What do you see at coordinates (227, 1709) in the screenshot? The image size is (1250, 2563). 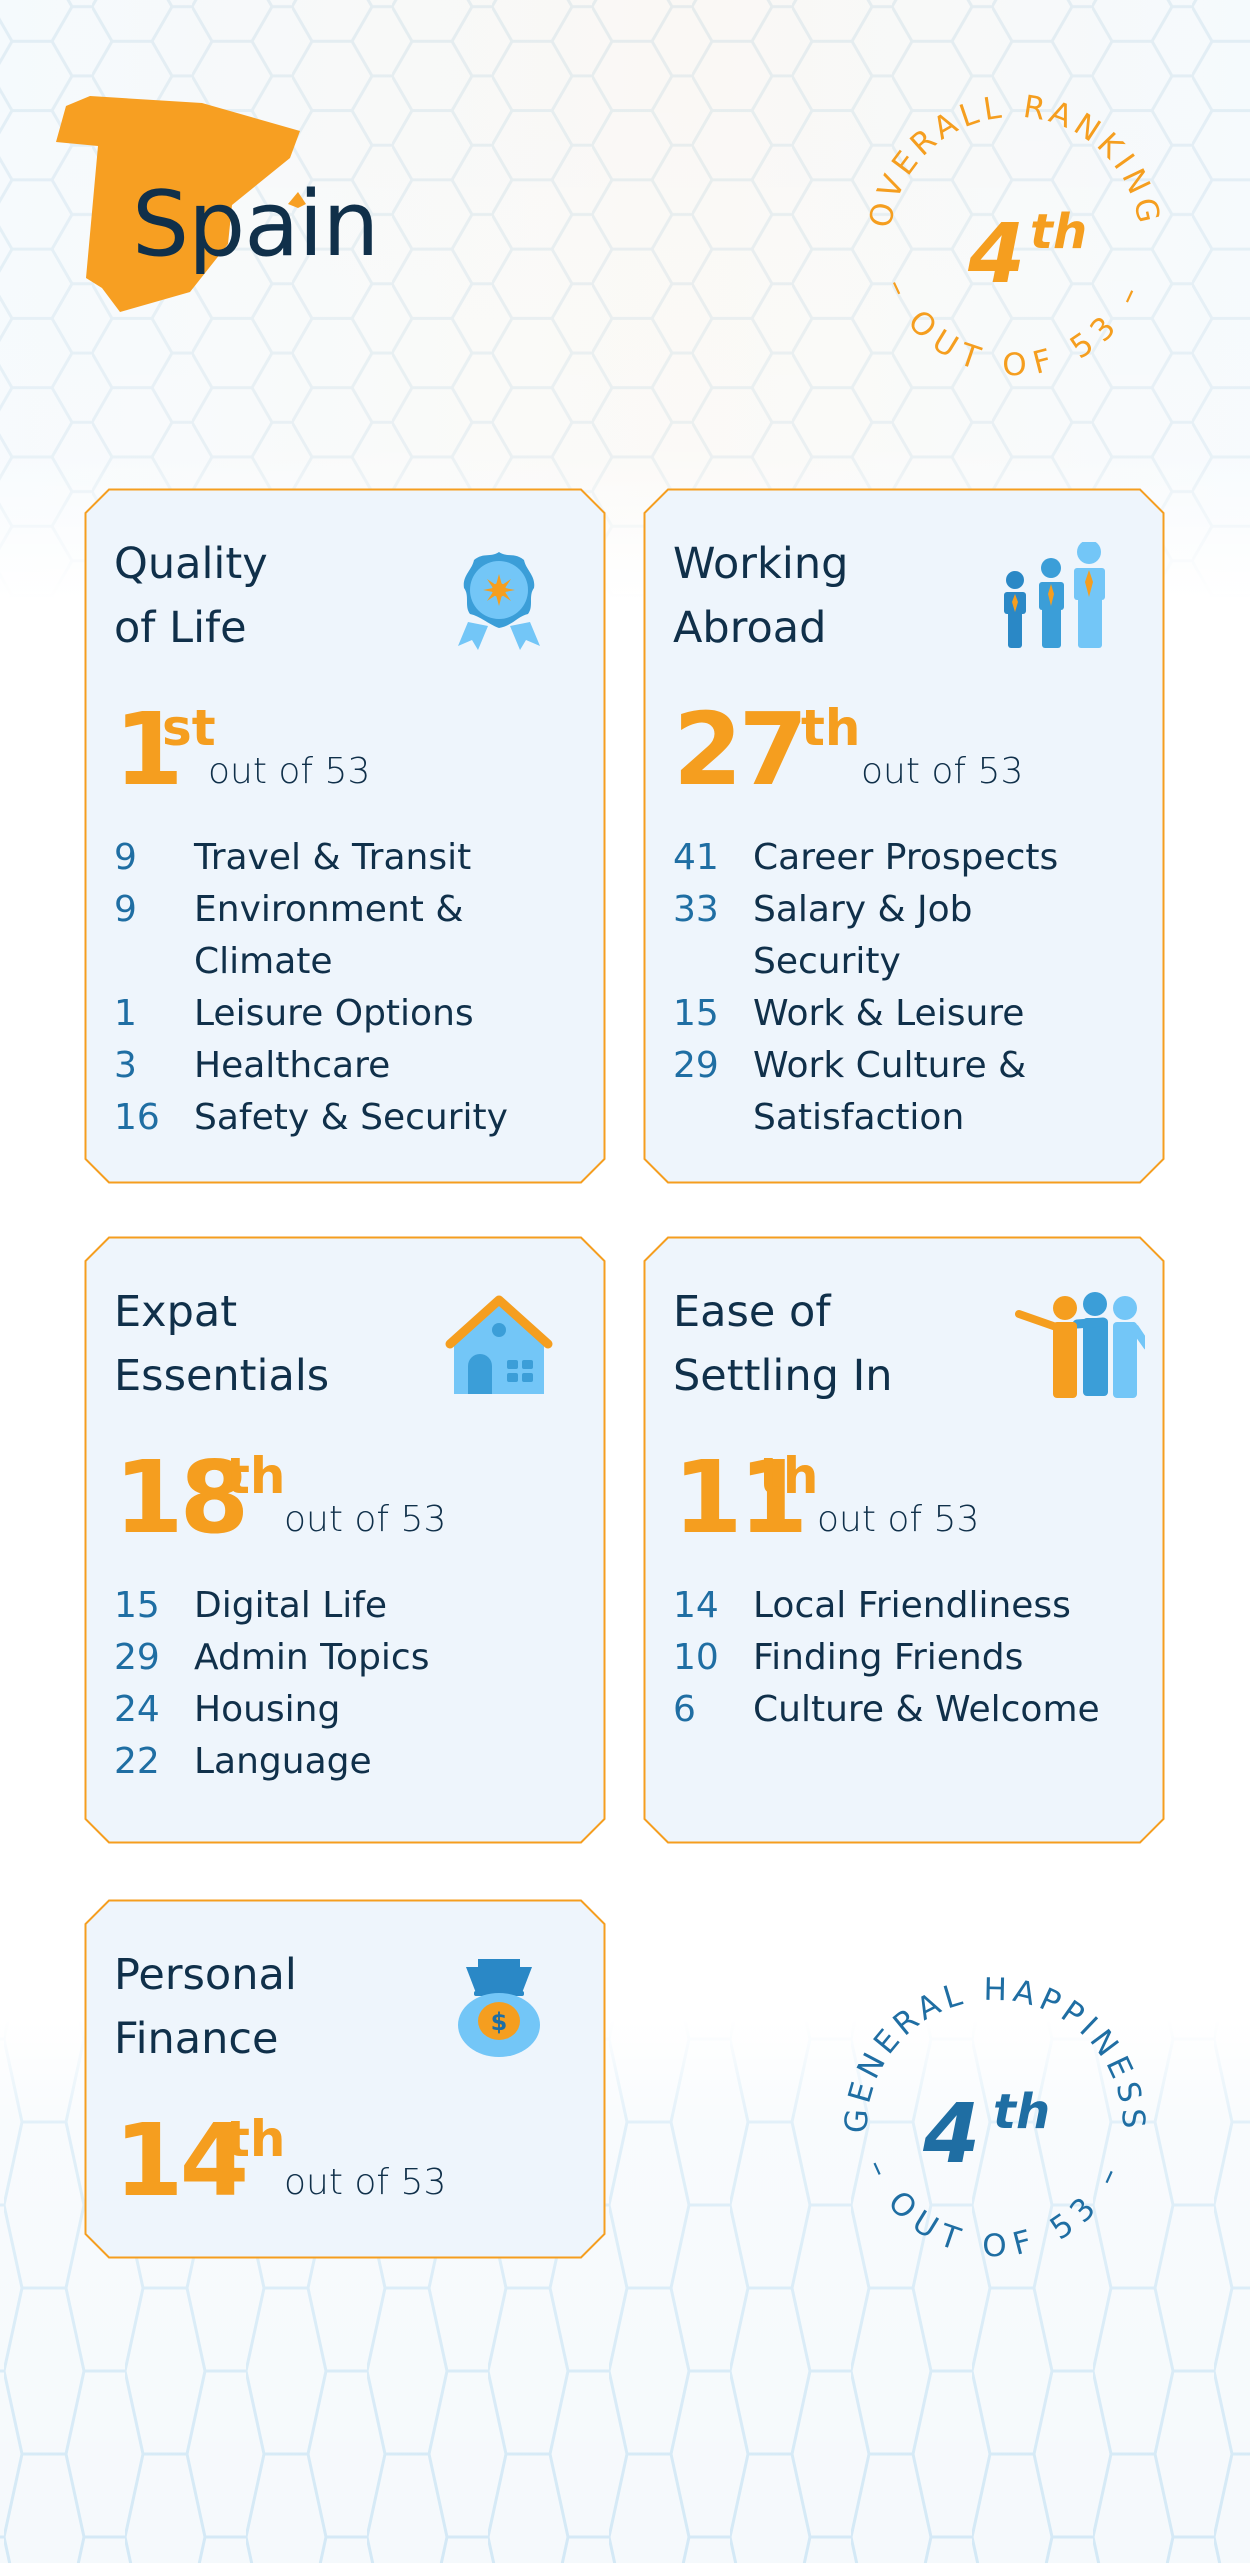 I see `list-item: 24 Housing` at bounding box center [227, 1709].